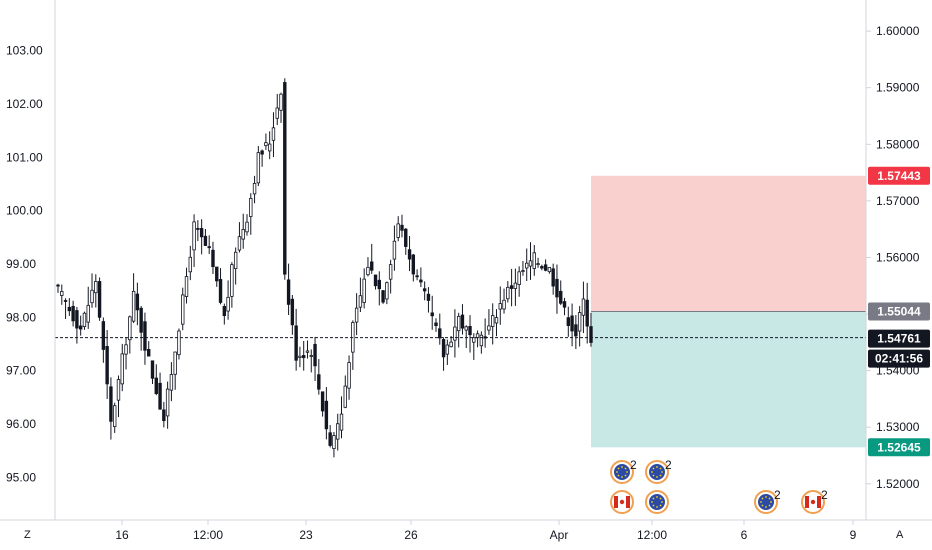 The image size is (932, 550). Describe the element at coordinates (899, 176) in the screenshot. I see `stop-loss-badge: 1.57443` at that location.